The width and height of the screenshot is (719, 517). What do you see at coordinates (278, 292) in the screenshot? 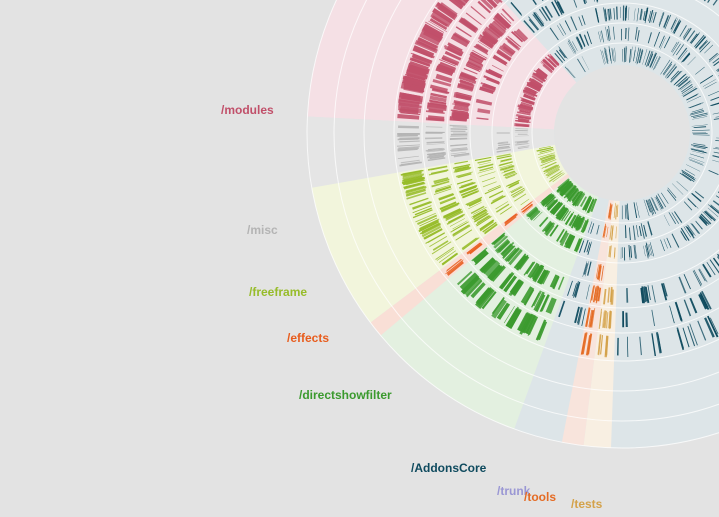
I see `label-freeframe: /freeframe` at bounding box center [278, 292].